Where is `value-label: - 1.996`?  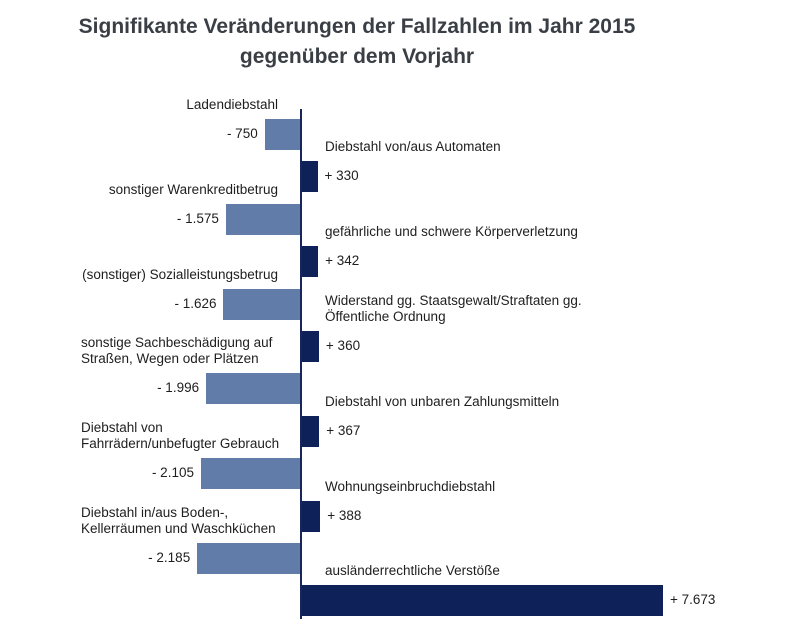
value-label: - 1.996 is located at coordinates (178, 388).